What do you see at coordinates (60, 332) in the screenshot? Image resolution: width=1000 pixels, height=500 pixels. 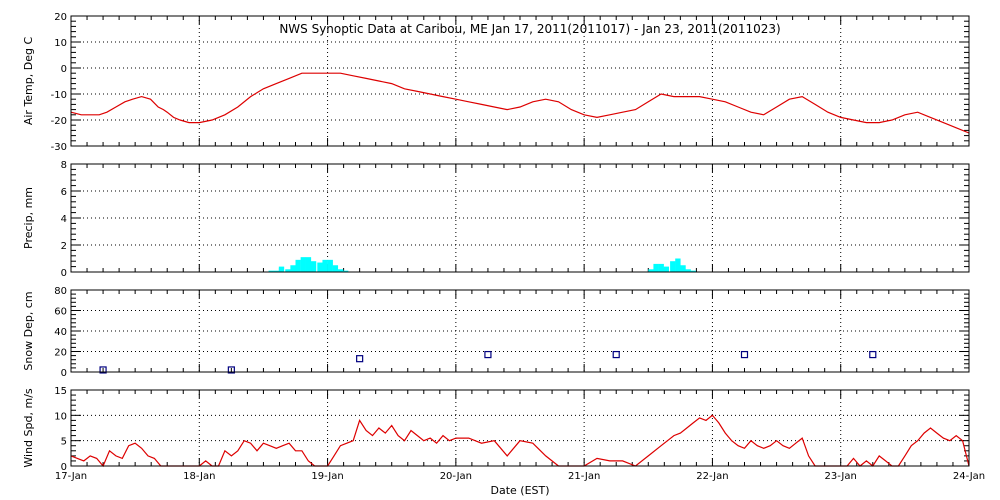 I see `y-tick-label: 40` at bounding box center [60, 332].